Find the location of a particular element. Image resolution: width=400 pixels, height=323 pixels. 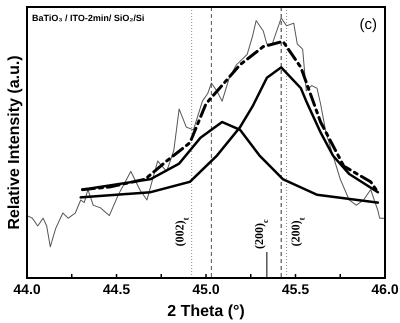

y-axis-title: Relative Intensity (a.u.) is located at coordinates (14, 142).